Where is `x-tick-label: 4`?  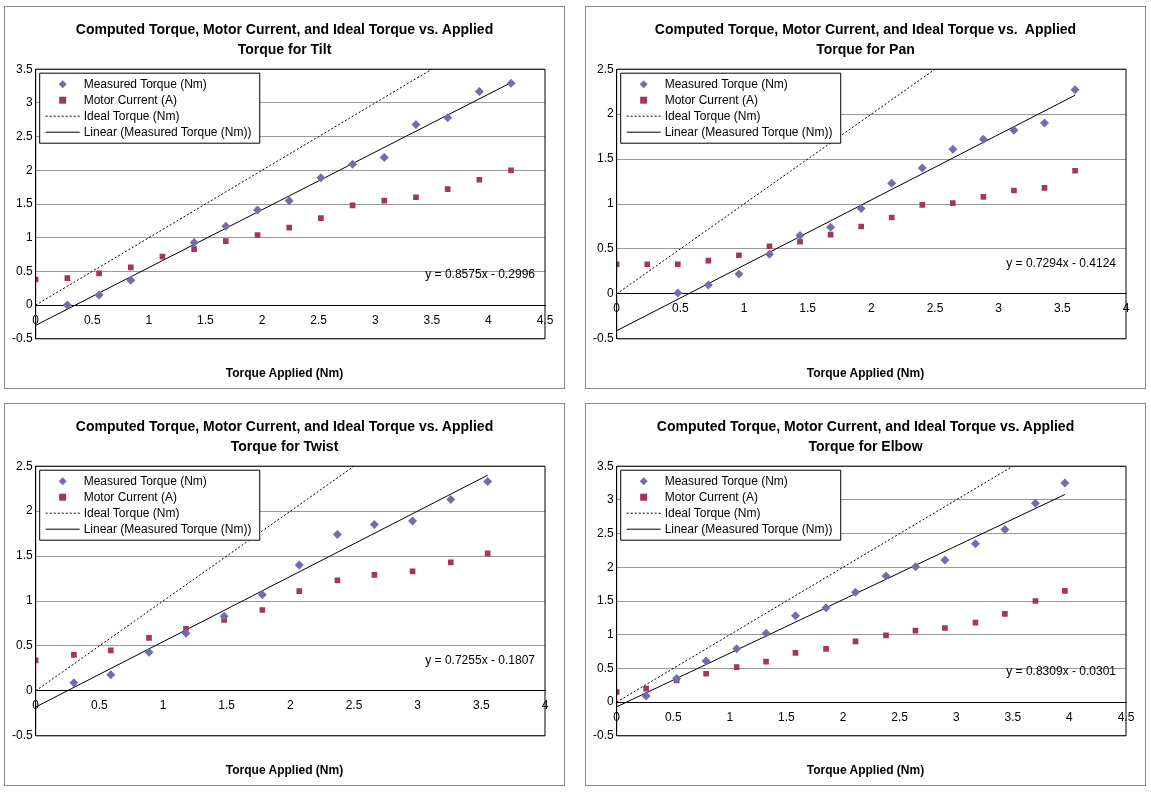
x-tick-label: 4 is located at coordinates (1126, 308).